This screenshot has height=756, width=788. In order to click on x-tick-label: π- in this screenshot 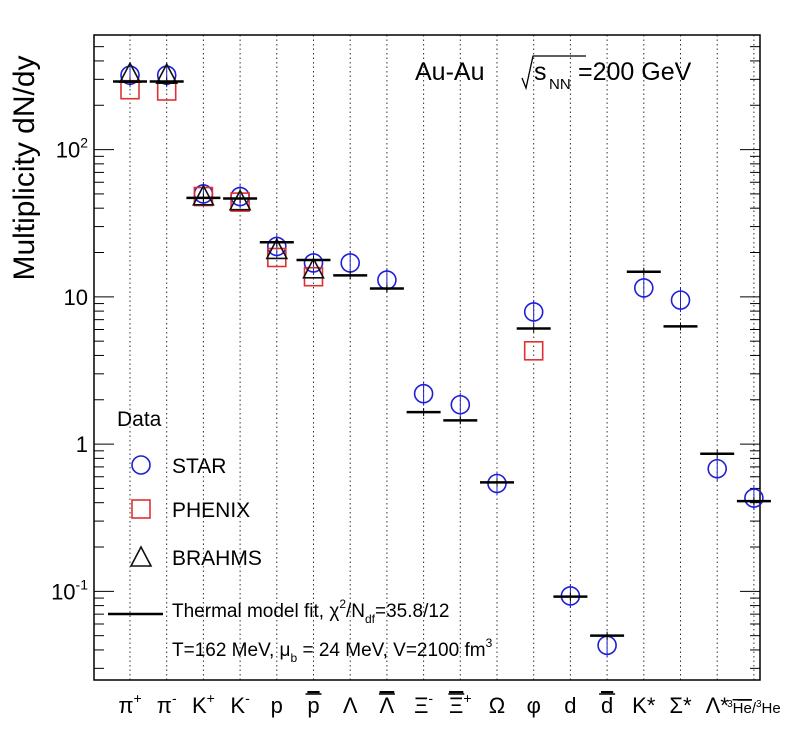, I will do `click(167, 704)`.